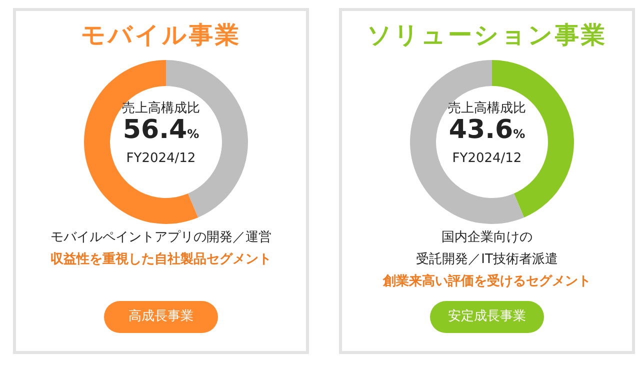  What do you see at coordinates (487, 238) in the screenshot?
I see `text: 国内企業向けの` at bounding box center [487, 238].